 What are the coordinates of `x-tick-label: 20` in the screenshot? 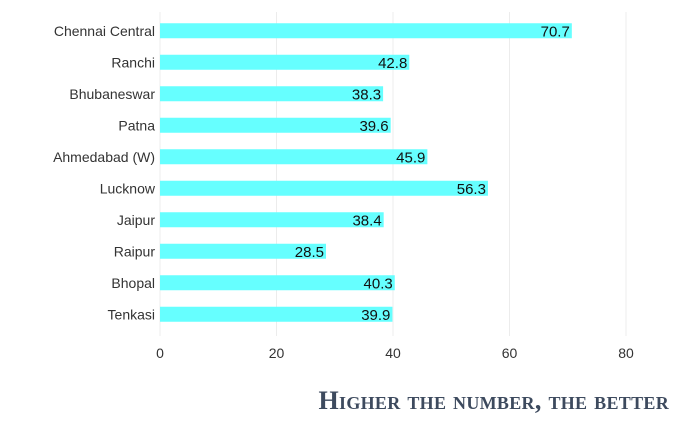 It's located at (277, 353).